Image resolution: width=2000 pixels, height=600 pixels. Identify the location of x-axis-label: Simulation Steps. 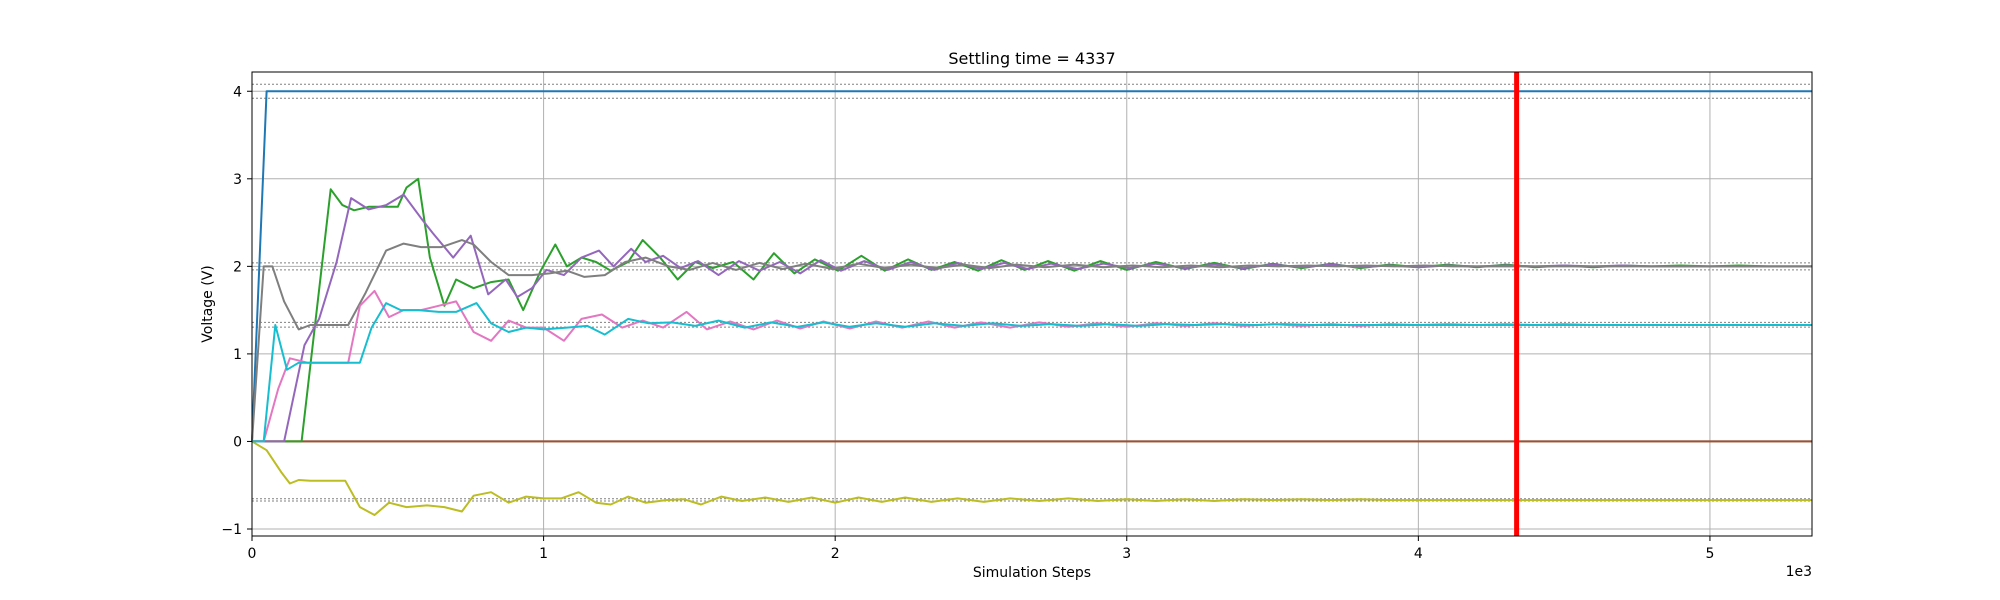
(1032, 573).